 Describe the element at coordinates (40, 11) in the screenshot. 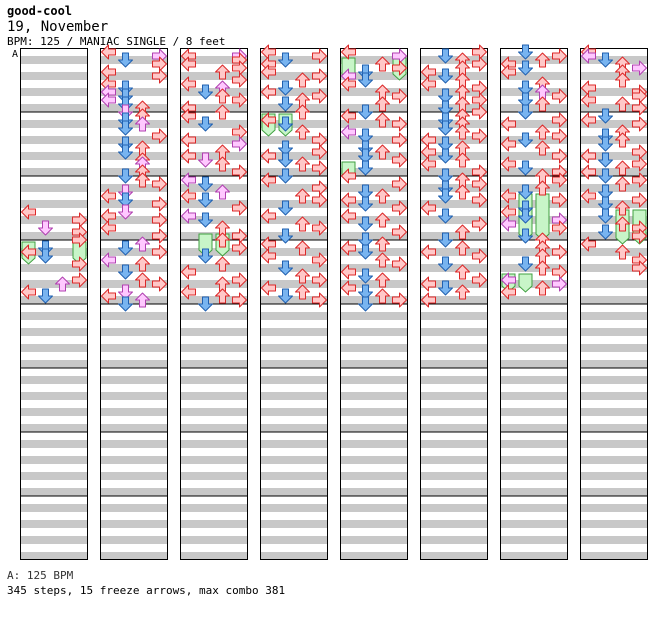

I see `chart-title: good-cool` at that location.